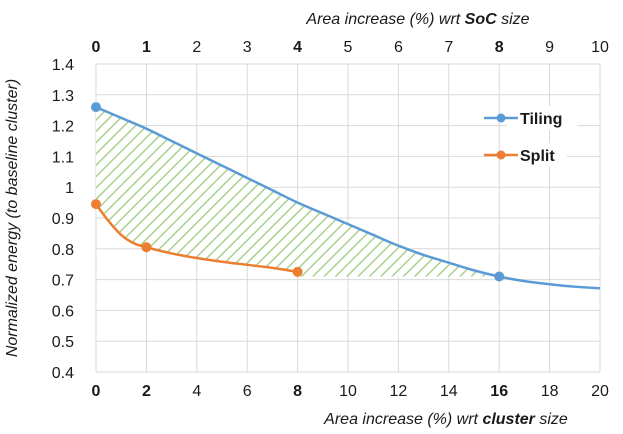 This screenshot has width=623, height=434. Describe the element at coordinates (513, 19) in the screenshot. I see `top-axis-title-suffix: size` at that location.